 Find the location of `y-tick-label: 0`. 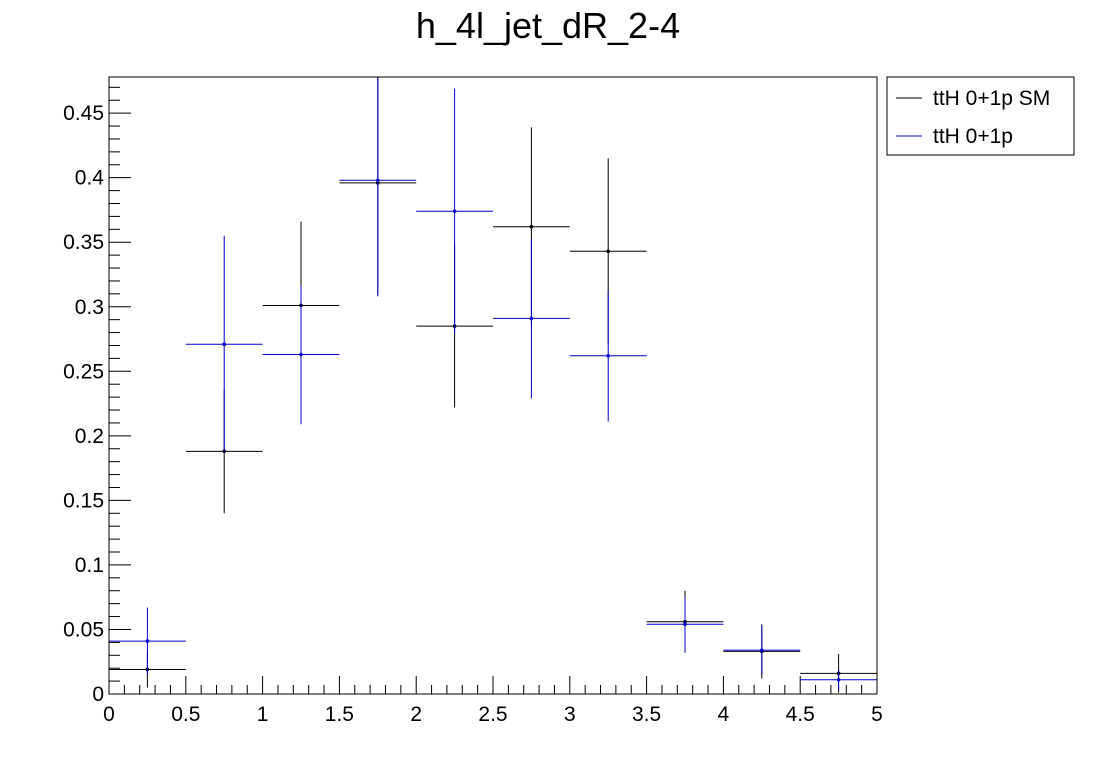

y-tick-label: 0 is located at coordinates (98, 694).